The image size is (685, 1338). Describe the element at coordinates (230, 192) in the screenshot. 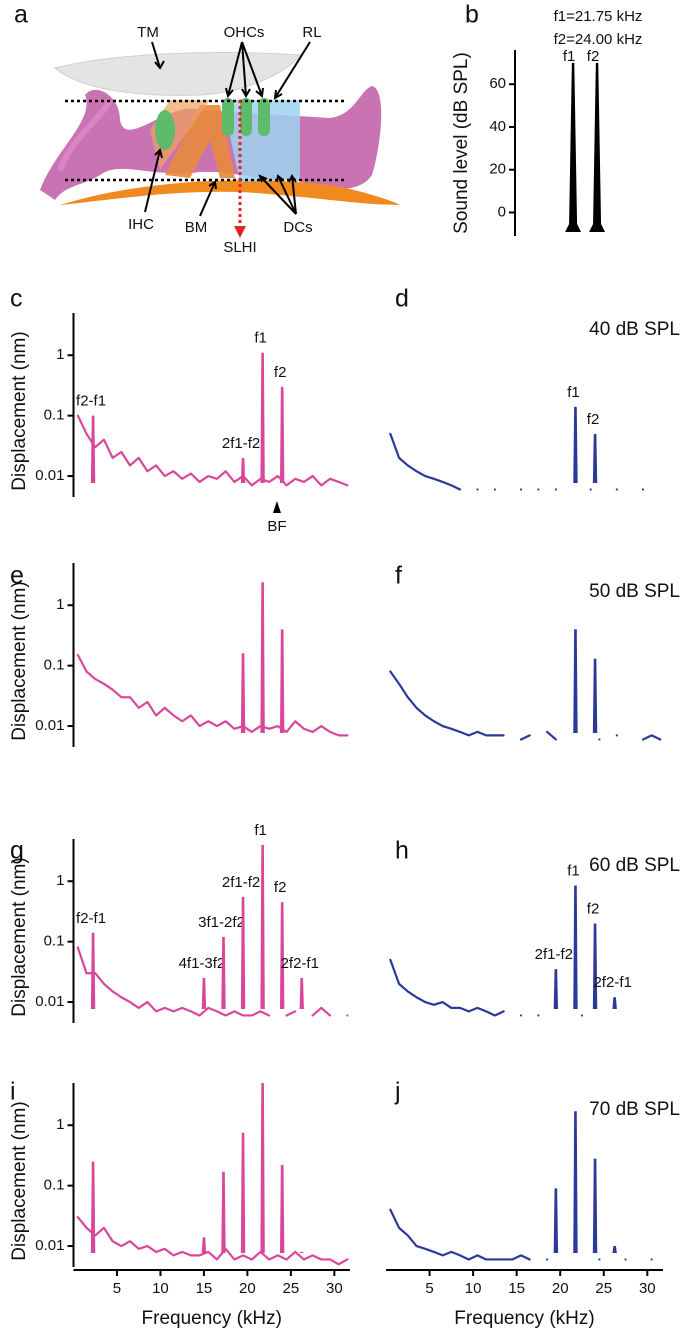

I see `basilar-membrane` at that location.